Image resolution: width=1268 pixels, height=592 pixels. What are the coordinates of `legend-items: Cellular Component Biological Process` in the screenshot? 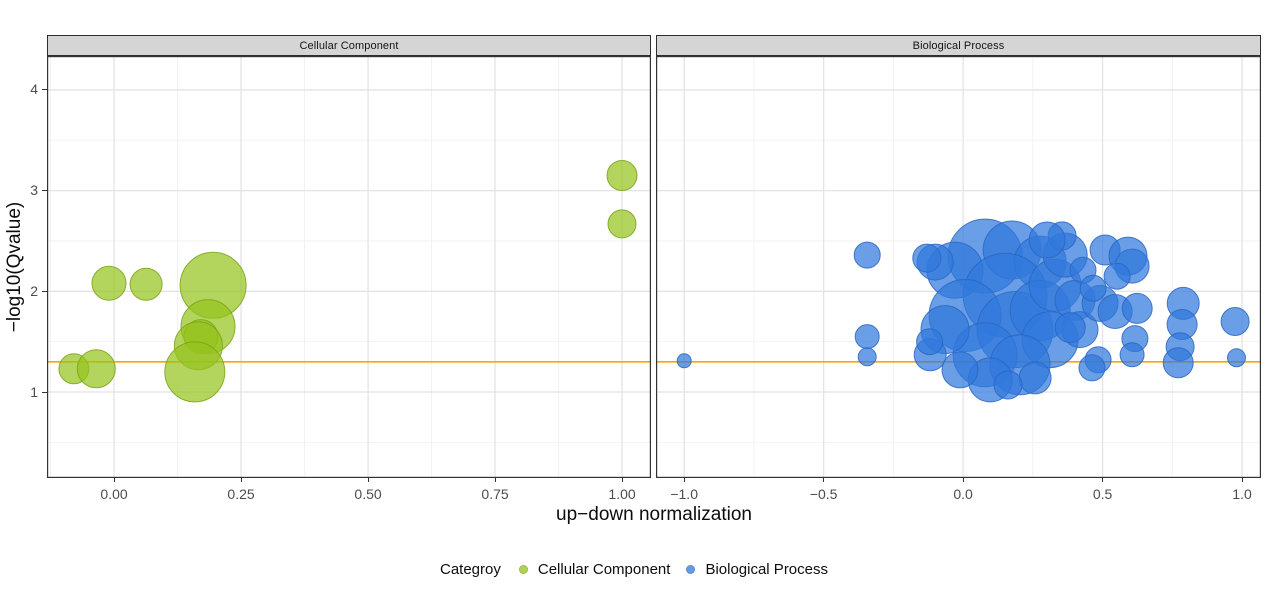 It's located at (673, 569).